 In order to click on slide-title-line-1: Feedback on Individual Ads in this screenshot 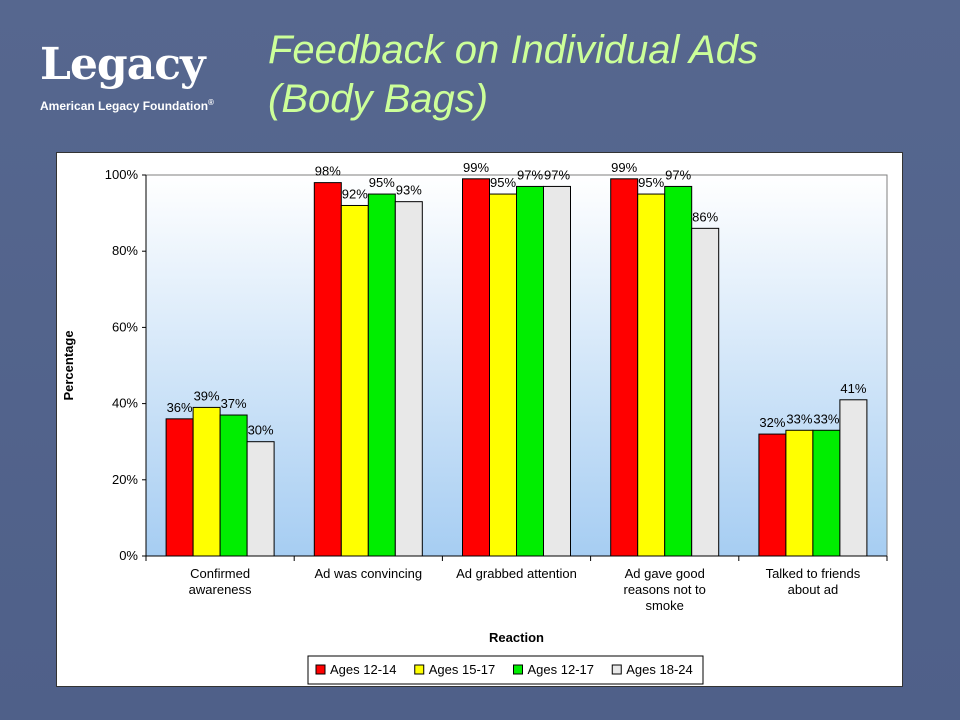, I will do `click(513, 50)`.